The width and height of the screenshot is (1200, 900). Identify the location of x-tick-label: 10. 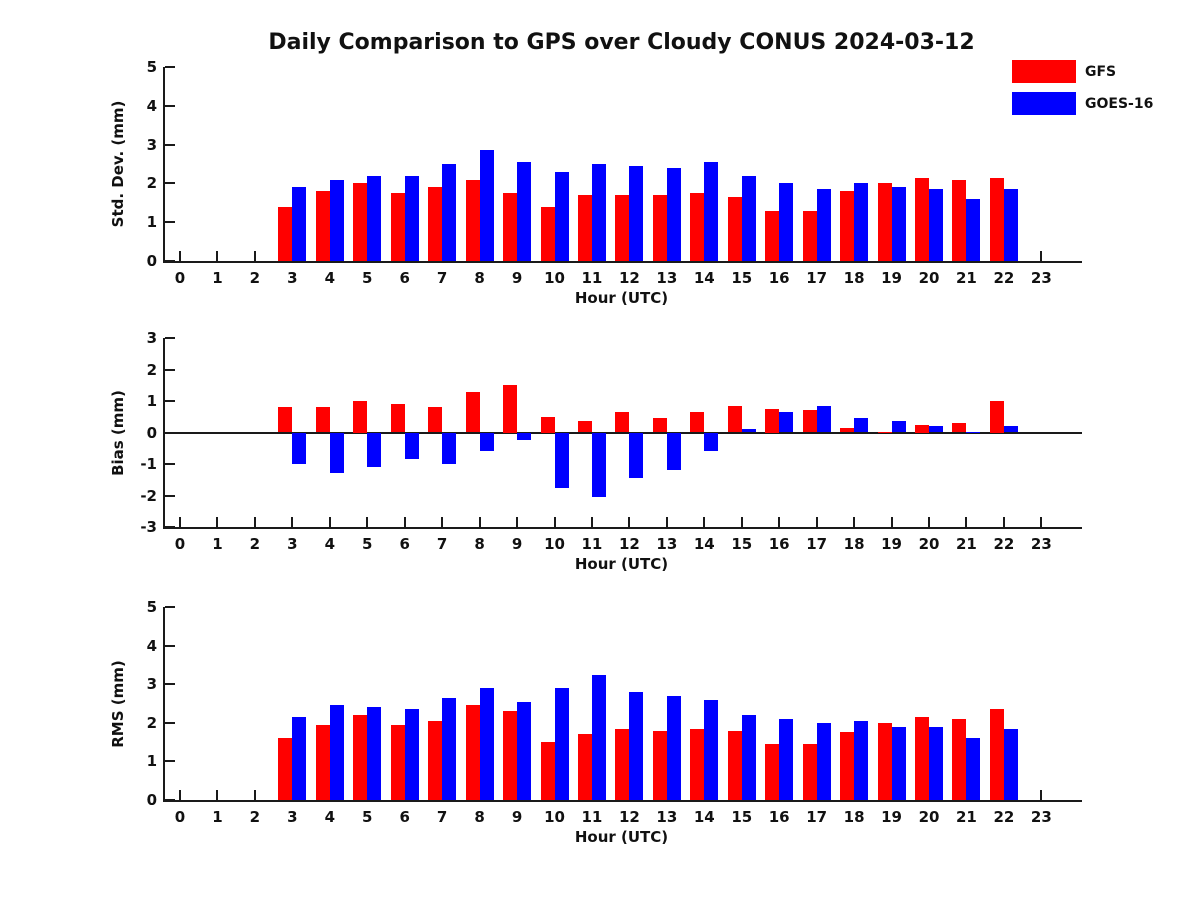
(554, 544).